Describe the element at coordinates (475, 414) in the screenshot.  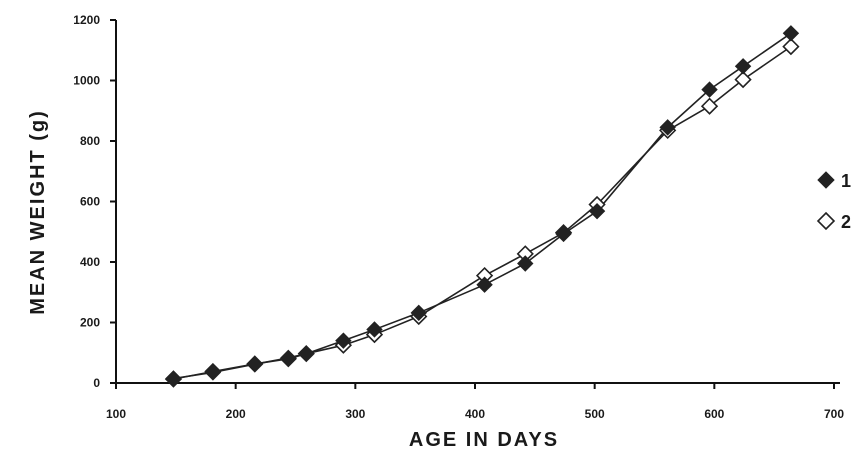
I see `x-tick-label: 400` at that location.